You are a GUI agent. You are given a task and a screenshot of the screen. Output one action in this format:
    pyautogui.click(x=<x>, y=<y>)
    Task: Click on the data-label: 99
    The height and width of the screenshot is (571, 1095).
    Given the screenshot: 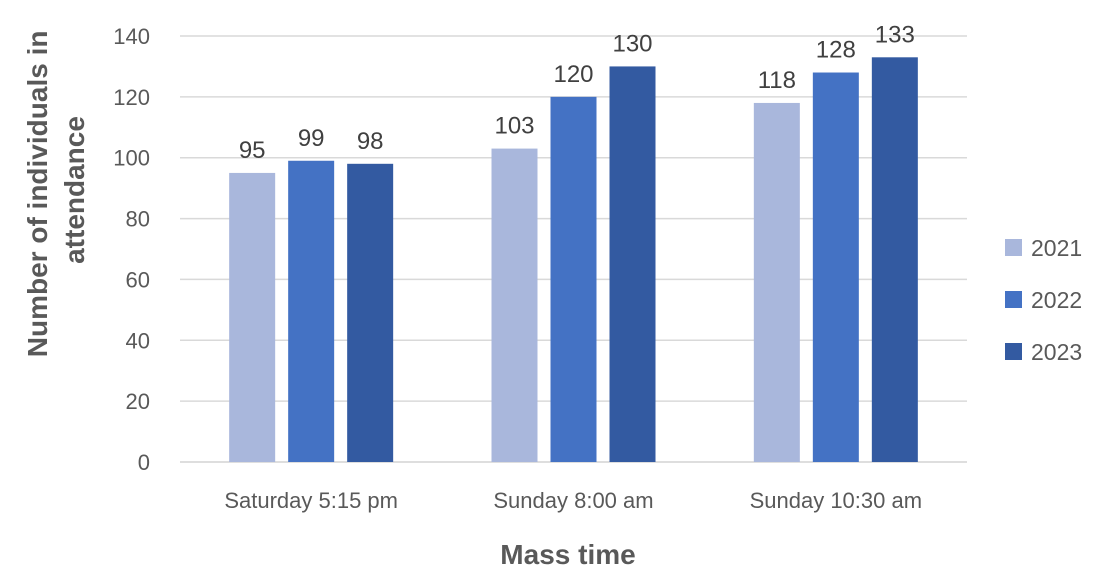 What is the action you would take?
    pyautogui.click(x=311, y=138)
    